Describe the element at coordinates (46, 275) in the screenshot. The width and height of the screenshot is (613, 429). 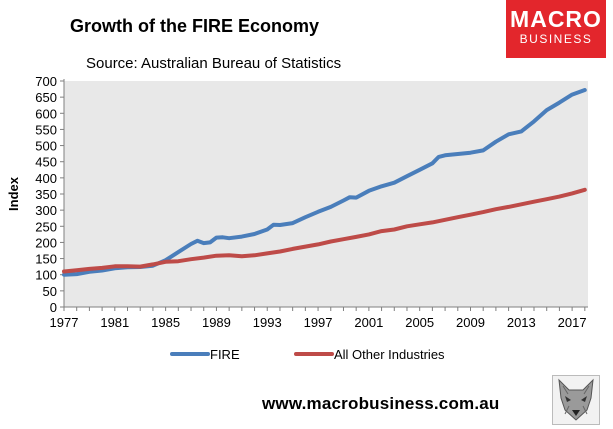
I see `y-tick-label: 100` at that location.